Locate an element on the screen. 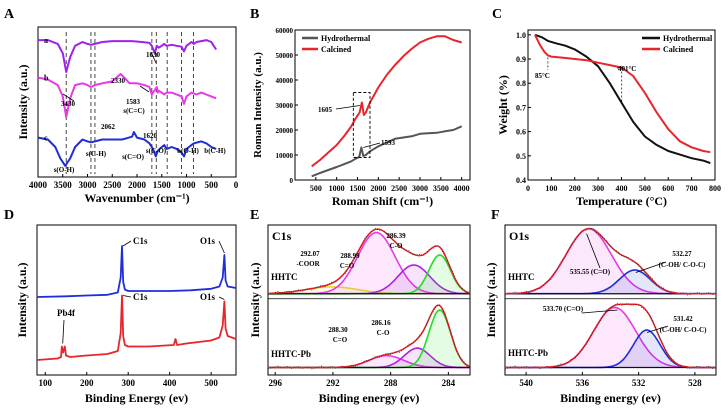 This screenshot has width=728, height=413. annotation: 535.55 (C=O) is located at coordinates (590, 272).